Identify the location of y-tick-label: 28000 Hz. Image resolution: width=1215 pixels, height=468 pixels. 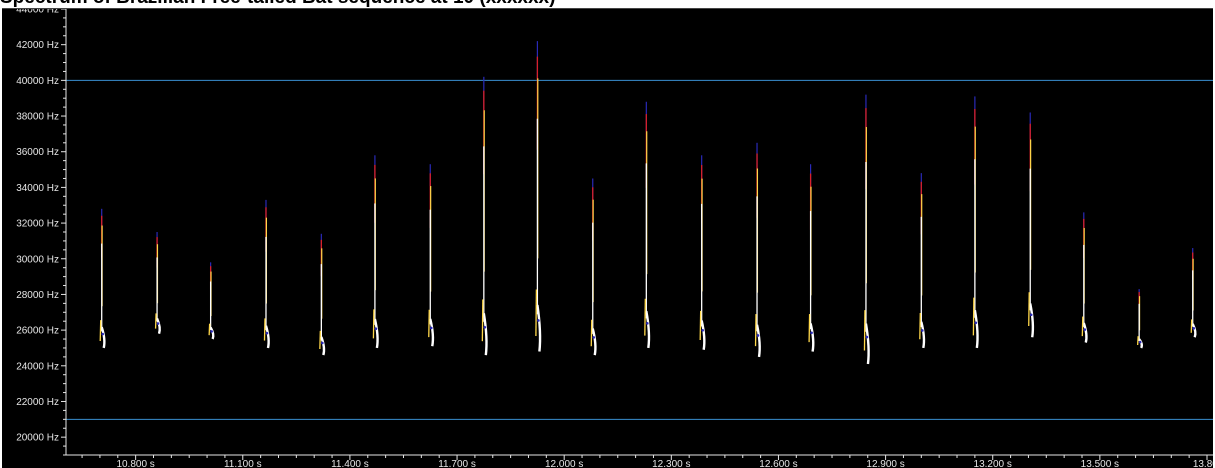
(37, 295).